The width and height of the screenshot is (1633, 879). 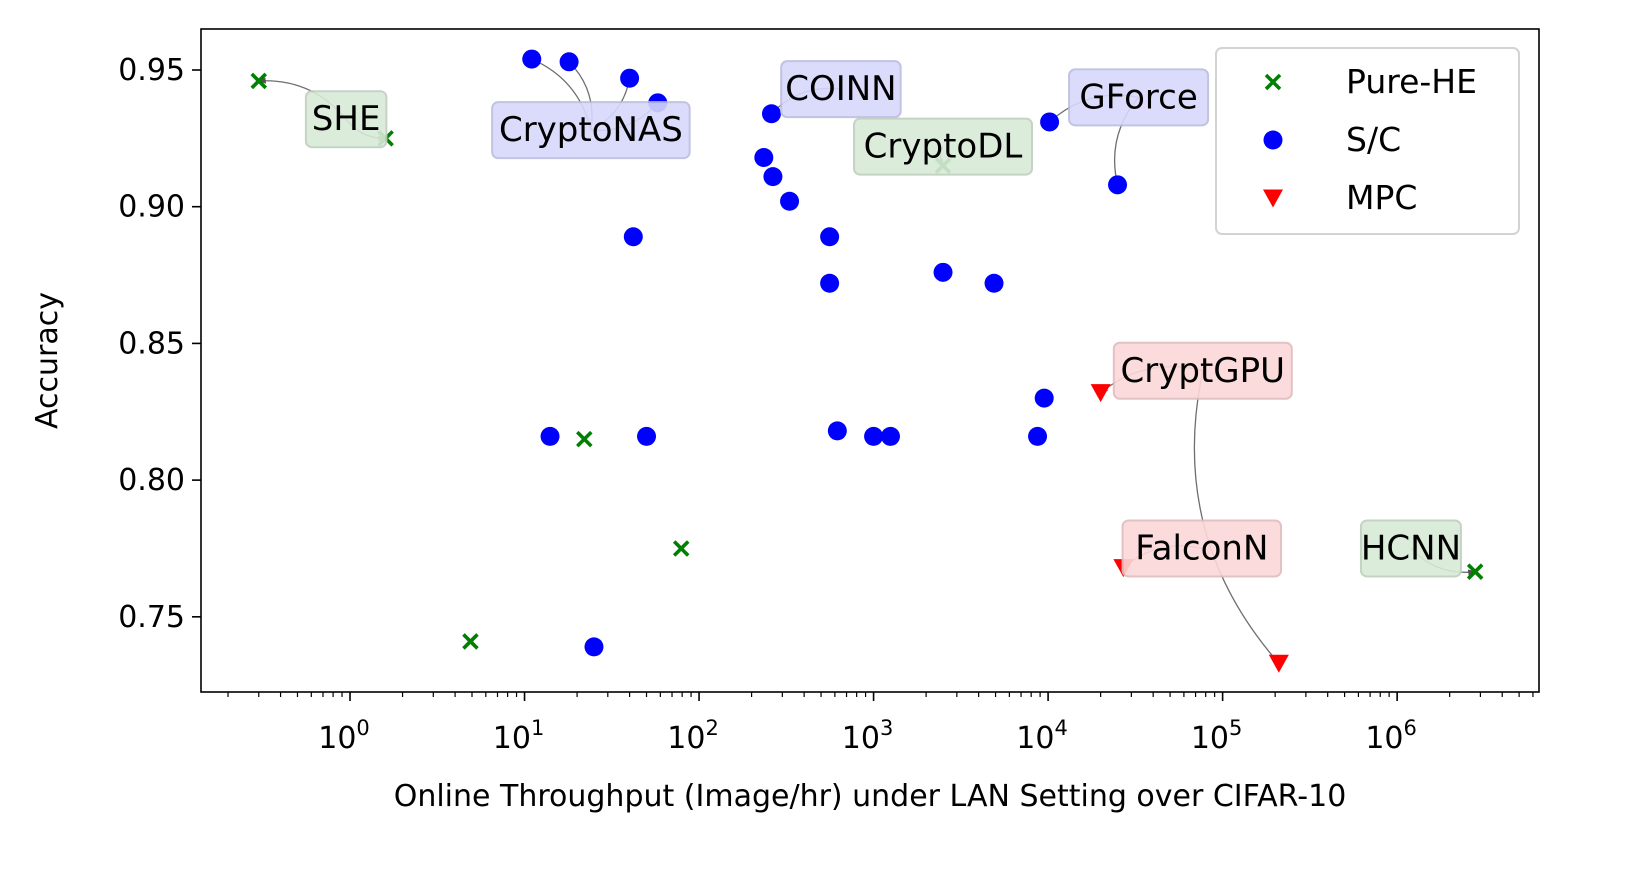 What do you see at coordinates (1373, 139) in the screenshot?
I see `legend-label: S/C` at bounding box center [1373, 139].